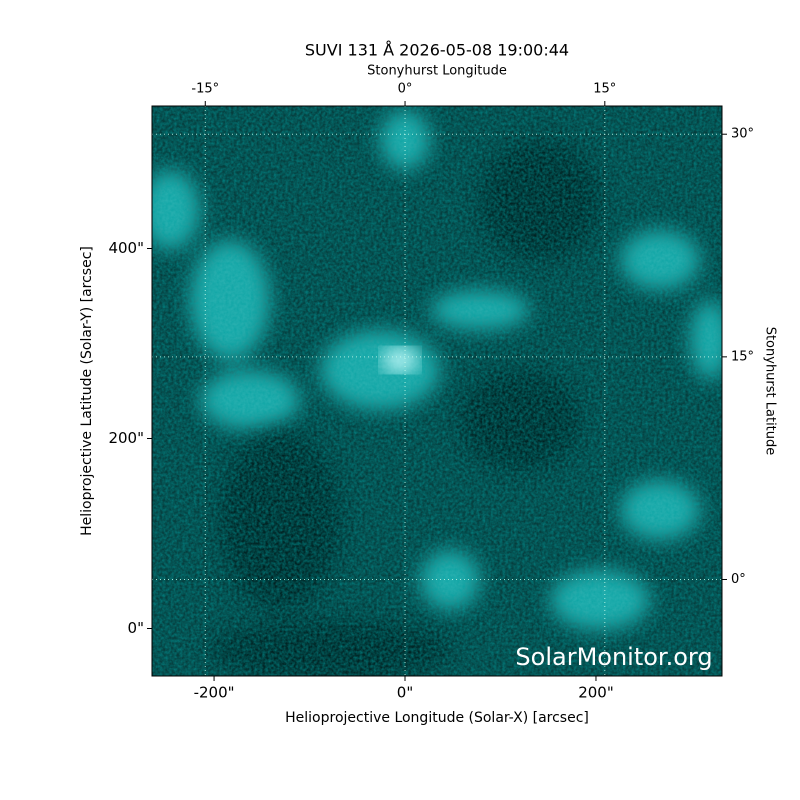 The width and height of the screenshot is (800, 800). Describe the element at coordinates (770, 391) in the screenshot. I see `y2-axis-label: Stonyhurst Latitude` at that location.